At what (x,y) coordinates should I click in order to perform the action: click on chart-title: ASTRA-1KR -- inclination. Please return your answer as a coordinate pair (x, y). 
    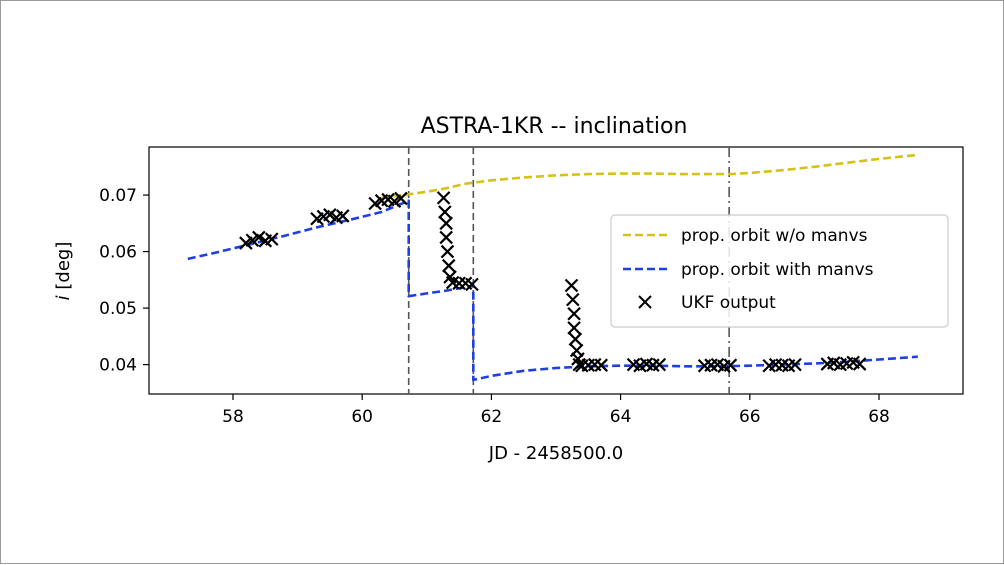
    Looking at the image, I should click on (554, 126).